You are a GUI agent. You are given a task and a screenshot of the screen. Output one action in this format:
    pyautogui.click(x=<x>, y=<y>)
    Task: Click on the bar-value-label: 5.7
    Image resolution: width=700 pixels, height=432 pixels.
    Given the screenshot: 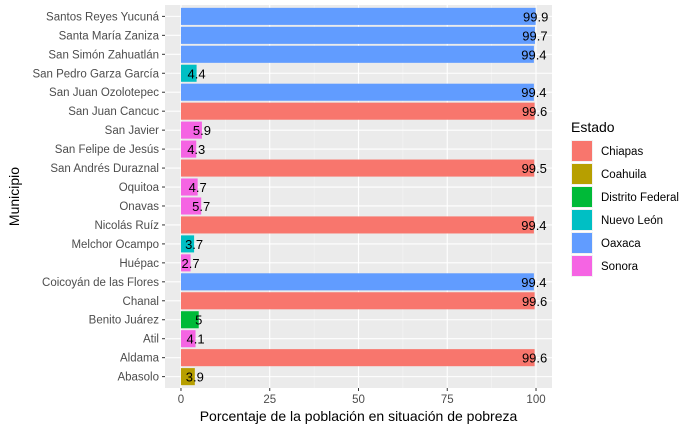 What is the action you would take?
    pyautogui.click(x=201, y=206)
    